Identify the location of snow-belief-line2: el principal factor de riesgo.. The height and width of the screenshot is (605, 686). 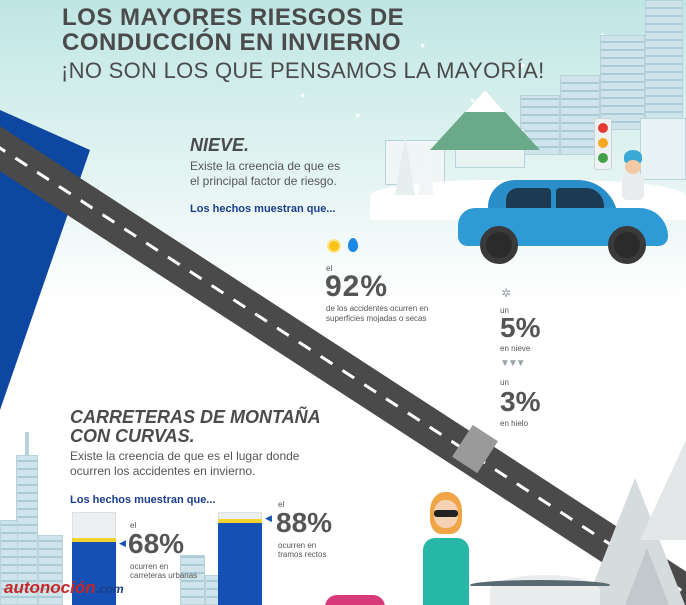
(263, 181).